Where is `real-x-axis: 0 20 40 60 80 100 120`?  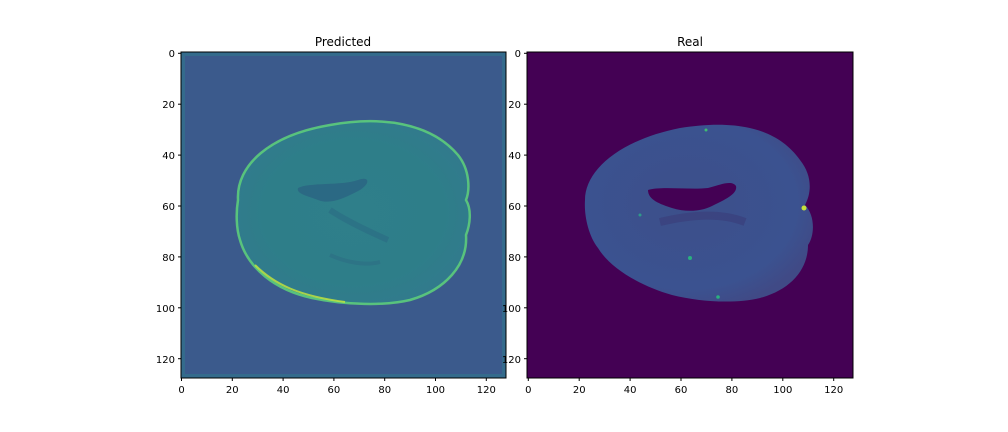 real-x-axis: 0 20 40 60 80 100 120 is located at coordinates (684, 387).